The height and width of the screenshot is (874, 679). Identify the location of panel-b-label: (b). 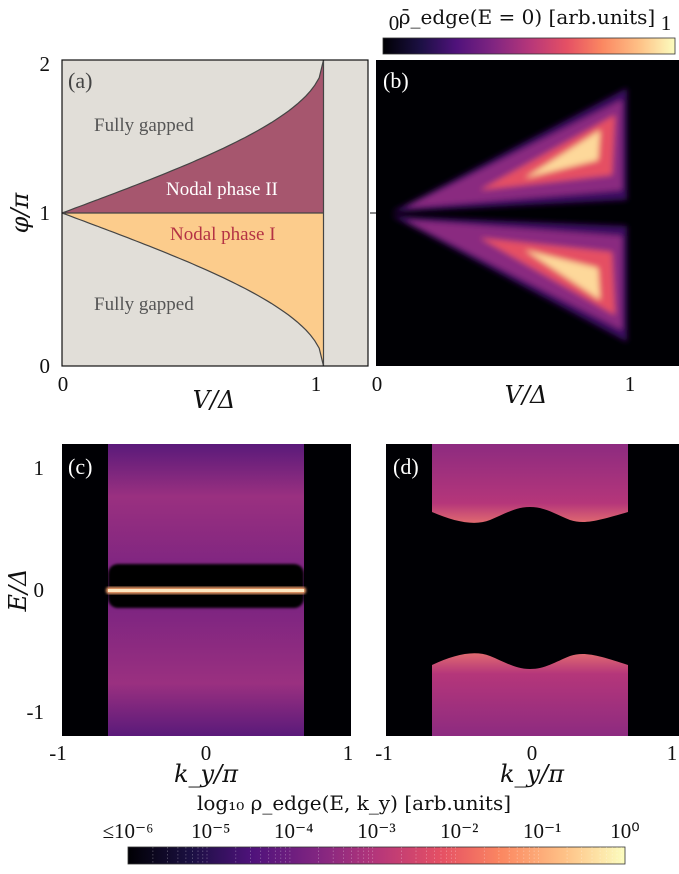
(396, 80).